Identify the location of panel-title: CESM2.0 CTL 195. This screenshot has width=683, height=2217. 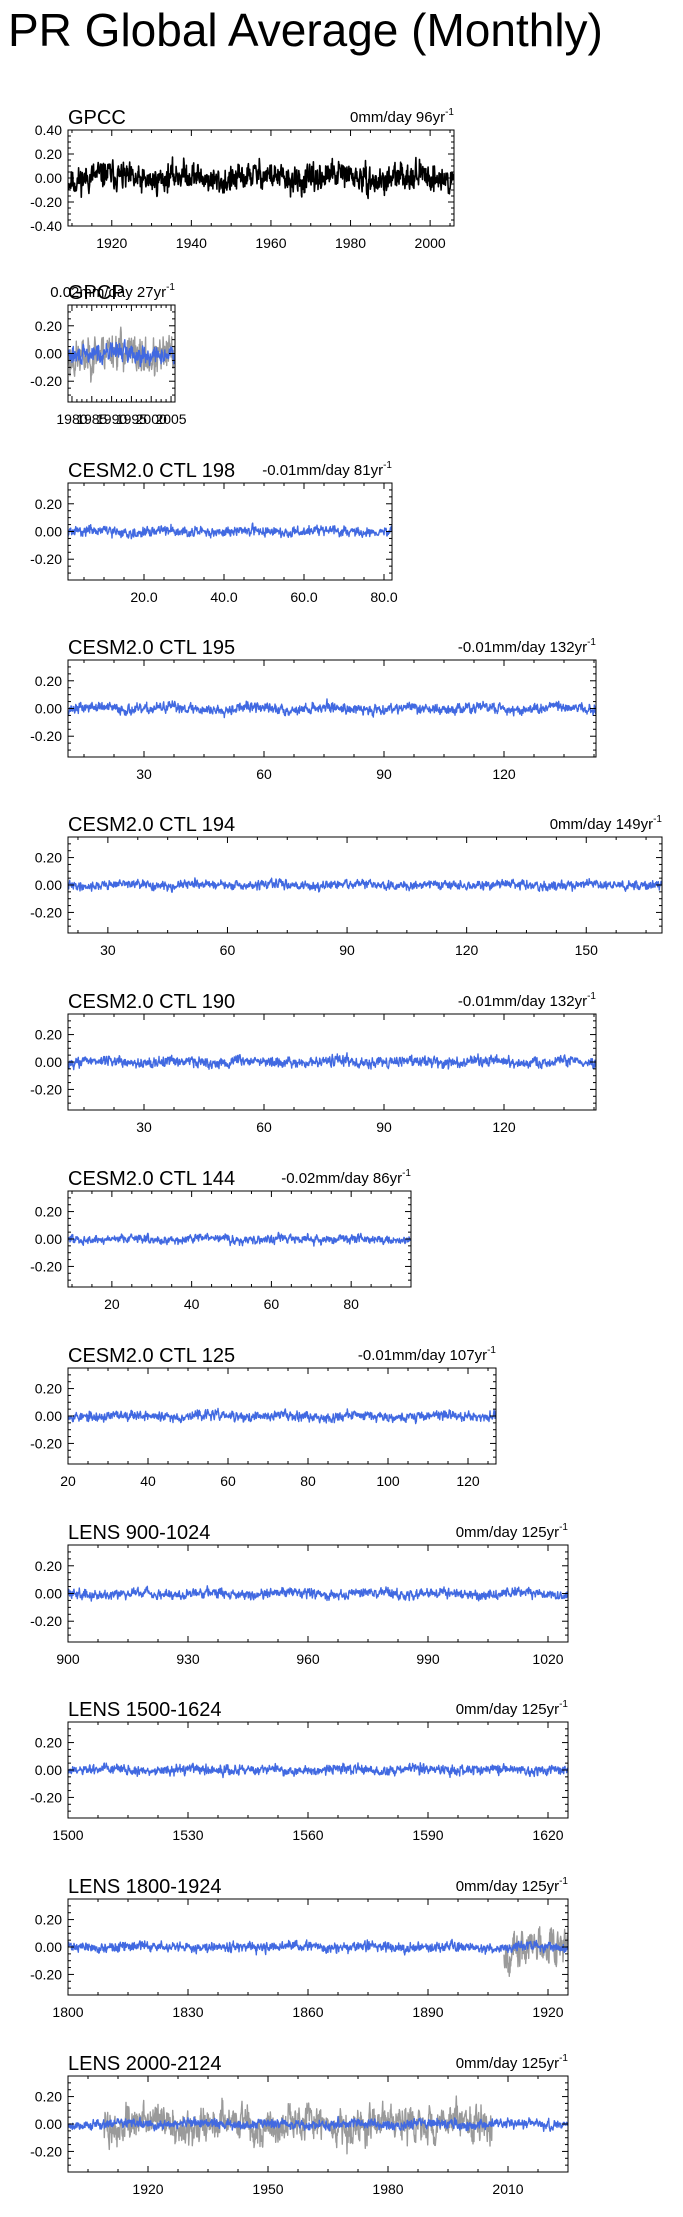
(151, 648).